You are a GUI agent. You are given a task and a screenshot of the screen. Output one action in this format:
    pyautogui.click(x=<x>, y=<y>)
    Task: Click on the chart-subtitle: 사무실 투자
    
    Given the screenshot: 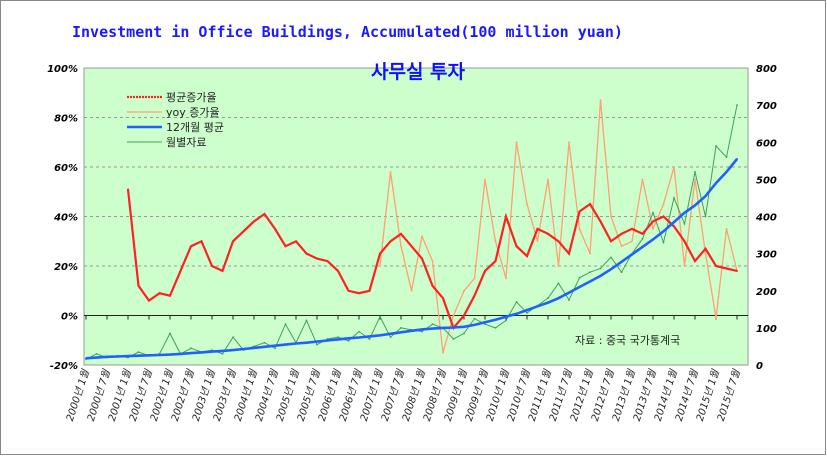 What is the action you would take?
    pyautogui.click(x=418, y=72)
    